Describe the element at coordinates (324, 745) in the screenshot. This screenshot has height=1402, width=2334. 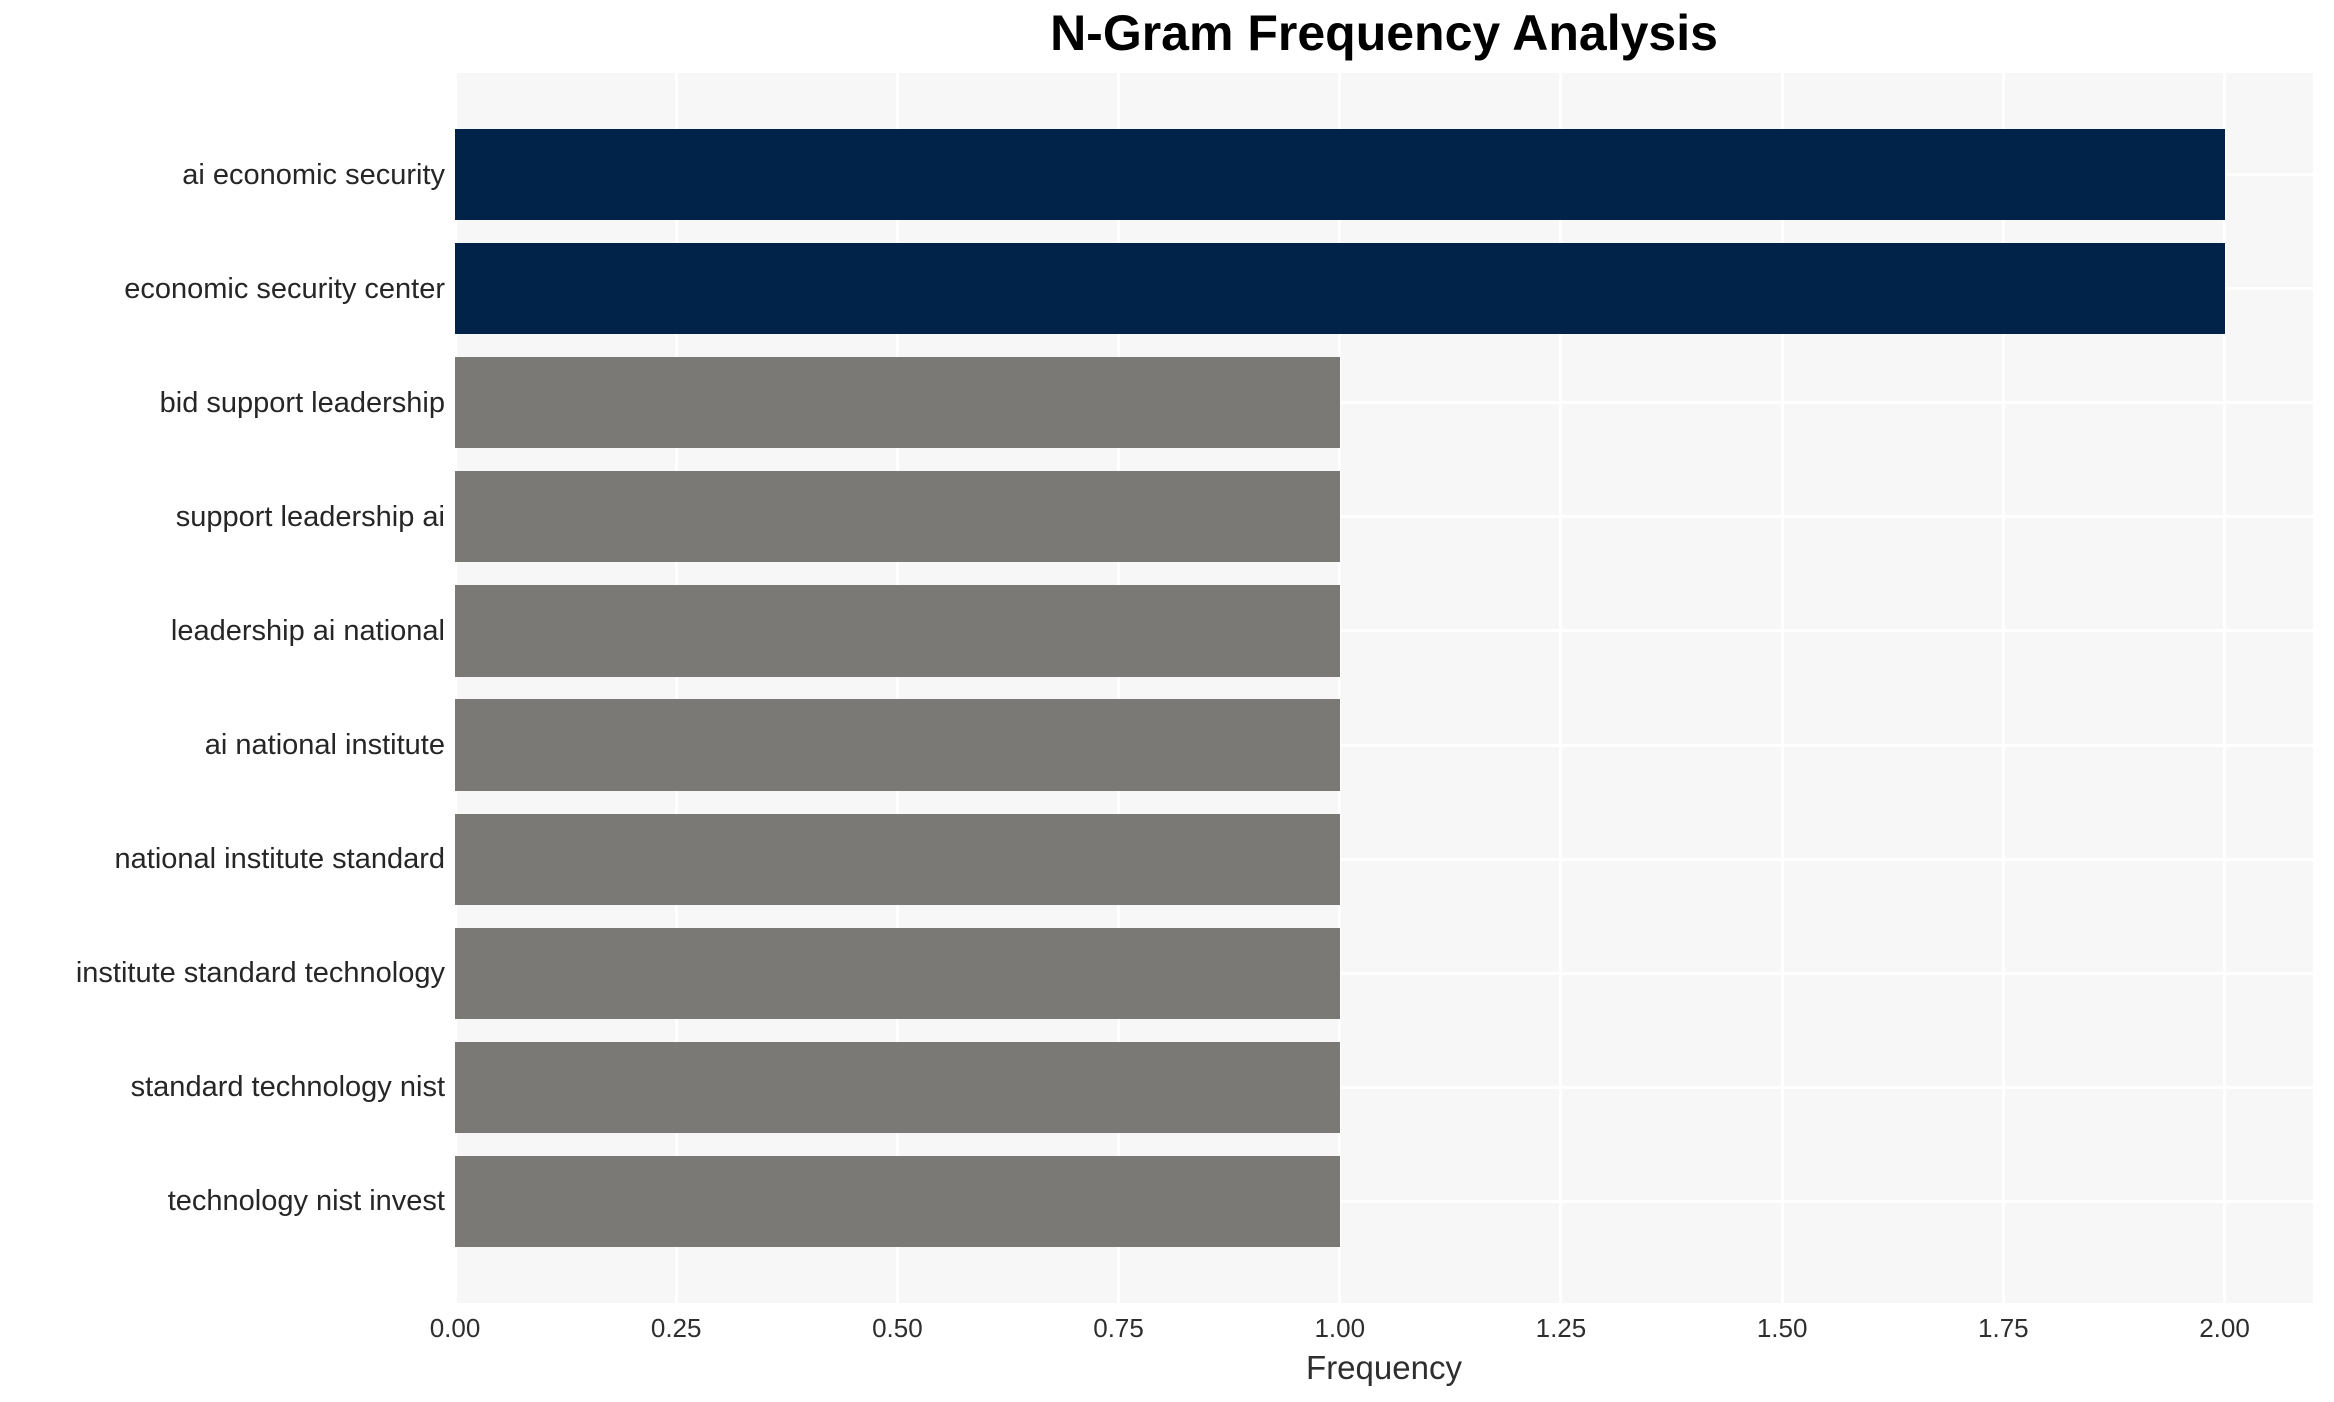
I see `y-tick-label: ai national institute` at that location.